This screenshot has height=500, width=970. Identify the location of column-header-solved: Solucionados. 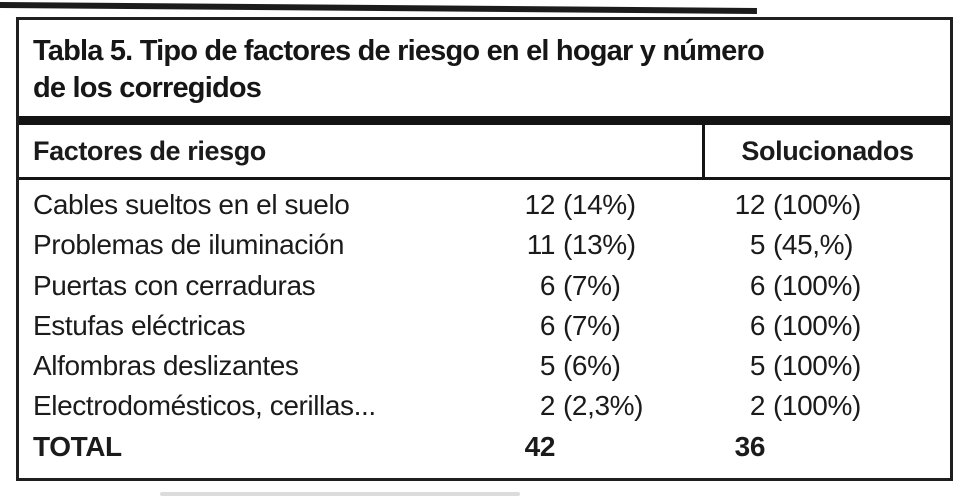
(826, 151).